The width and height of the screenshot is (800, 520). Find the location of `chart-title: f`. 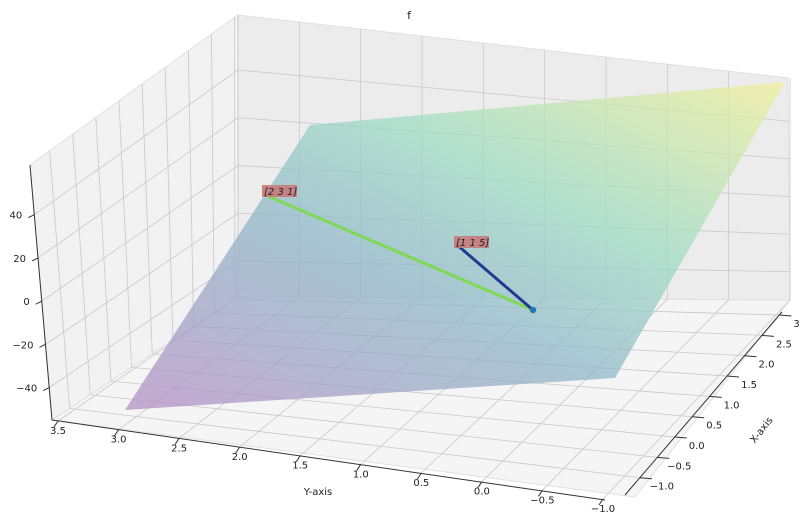

chart-title: f is located at coordinates (409, 15).